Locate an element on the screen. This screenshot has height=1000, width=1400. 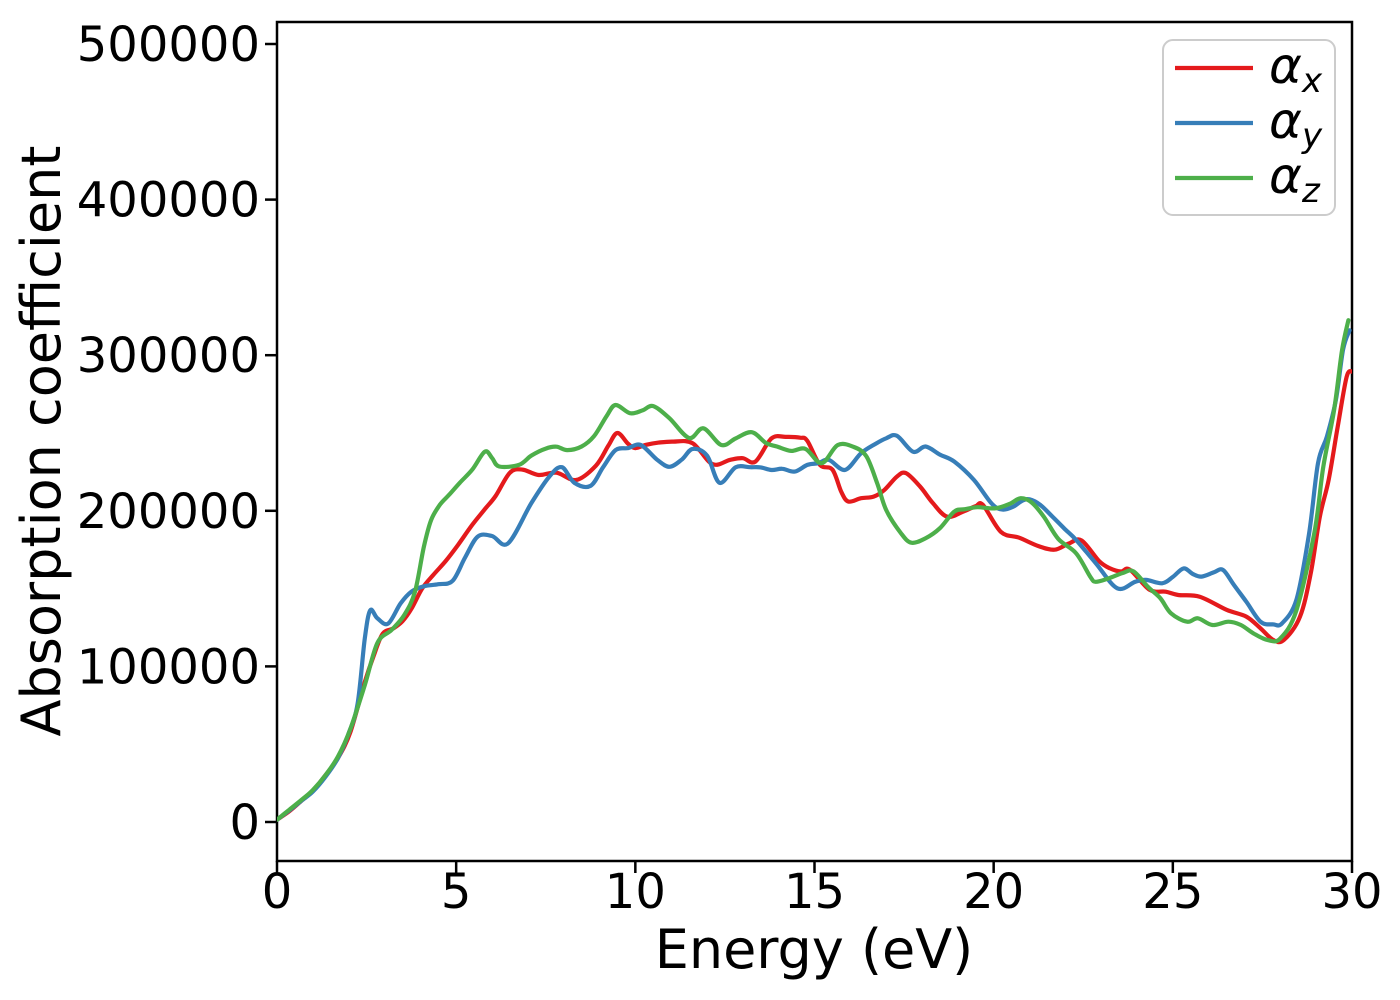
x-tick-label: 25 is located at coordinates (1172, 892).